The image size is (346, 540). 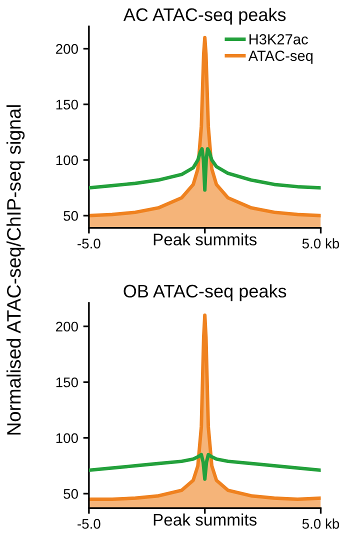 What do you see at coordinates (280, 57) in the screenshot?
I see `legend-label: ATAC-seq` at bounding box center [280, 57].